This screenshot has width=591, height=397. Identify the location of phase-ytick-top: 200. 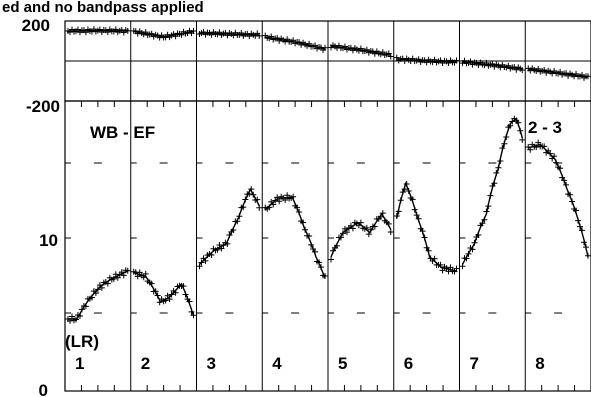
(36, 25).